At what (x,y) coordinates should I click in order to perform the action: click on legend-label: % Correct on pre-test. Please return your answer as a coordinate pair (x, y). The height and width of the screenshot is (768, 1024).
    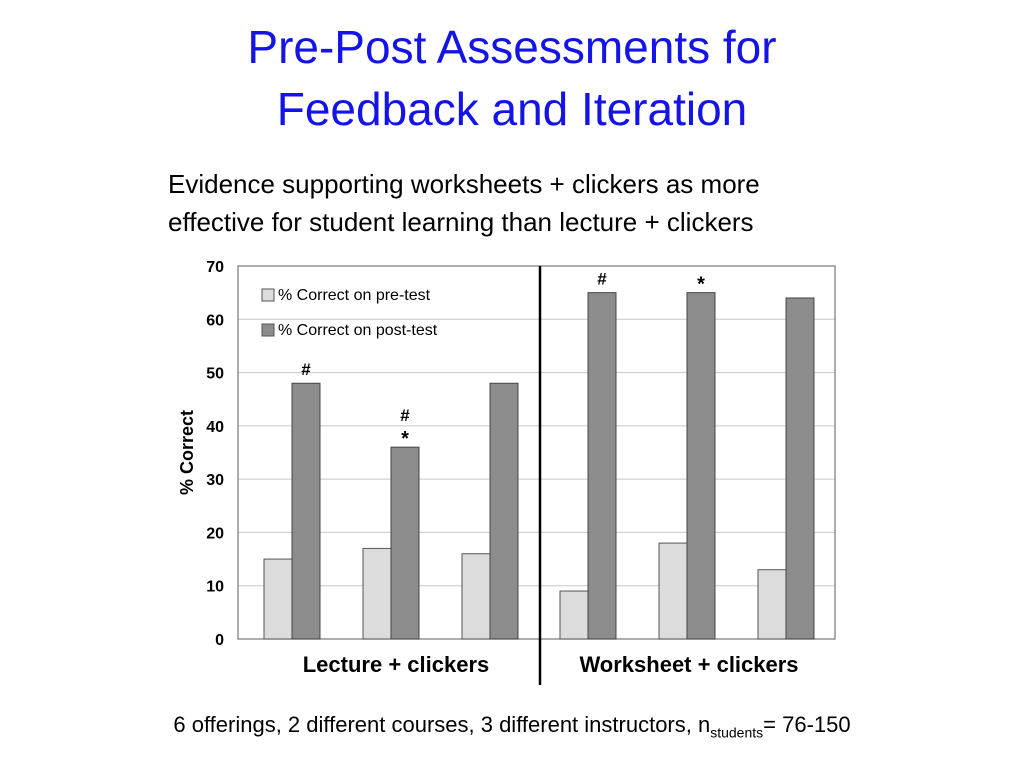
    Looking at the image, I should click on (354, 295).